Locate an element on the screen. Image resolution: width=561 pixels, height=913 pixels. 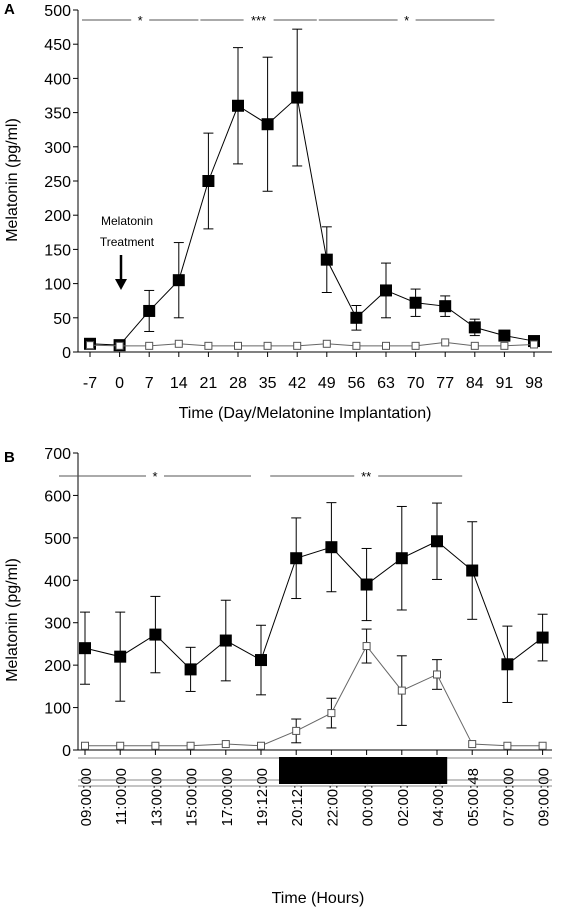
y-tick-label: 700 is located at coordinates (57, 454).